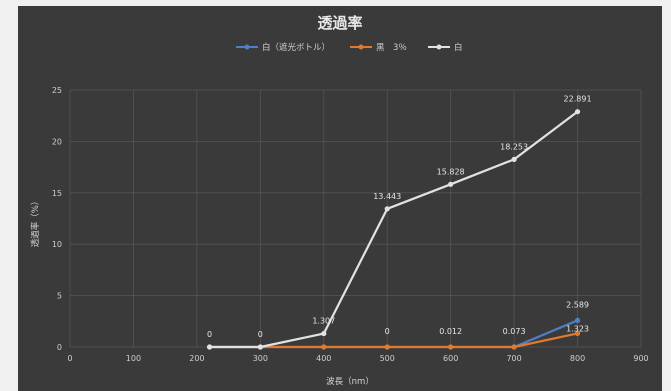 The width and height of the screenshot is (671, 391). Describe the element at coordinates (260, 358) in the screenshot. I see `x-tick-label: 300` at that location.